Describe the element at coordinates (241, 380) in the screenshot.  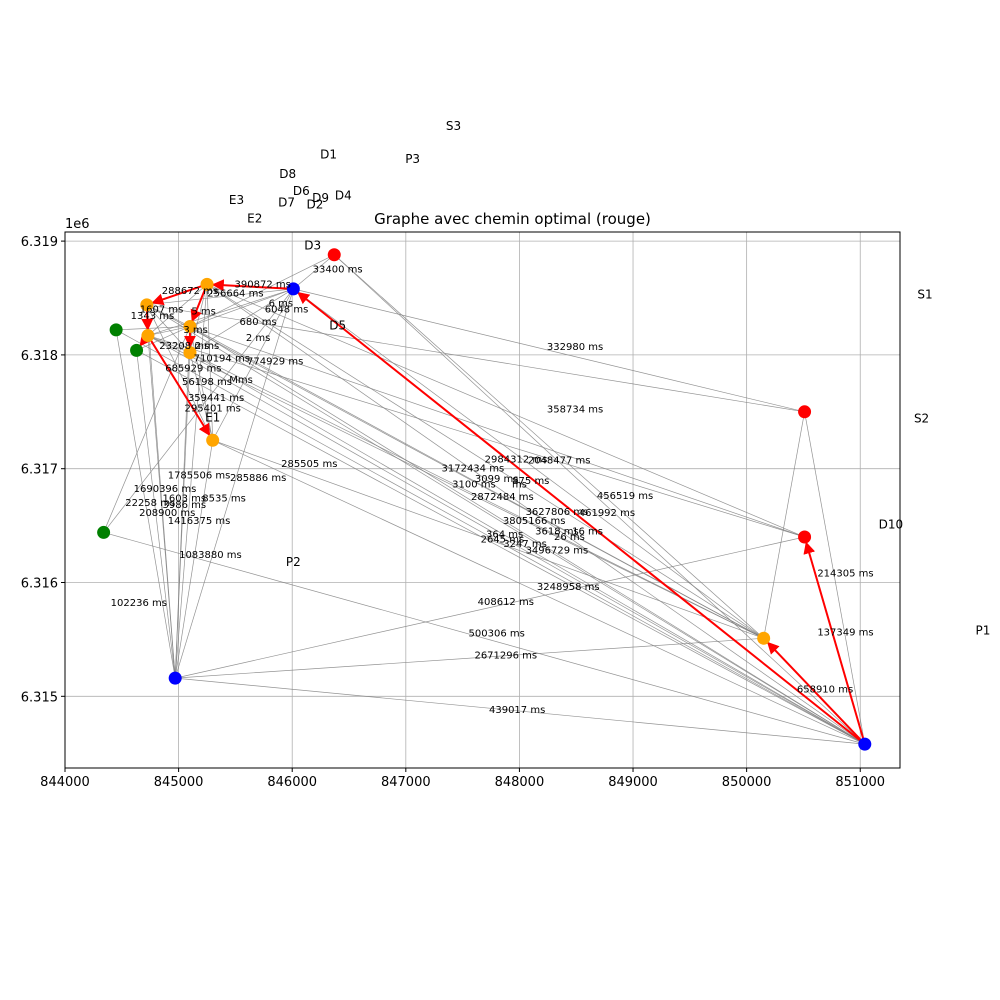
I see `edge-weight-label: Mms` at that location.